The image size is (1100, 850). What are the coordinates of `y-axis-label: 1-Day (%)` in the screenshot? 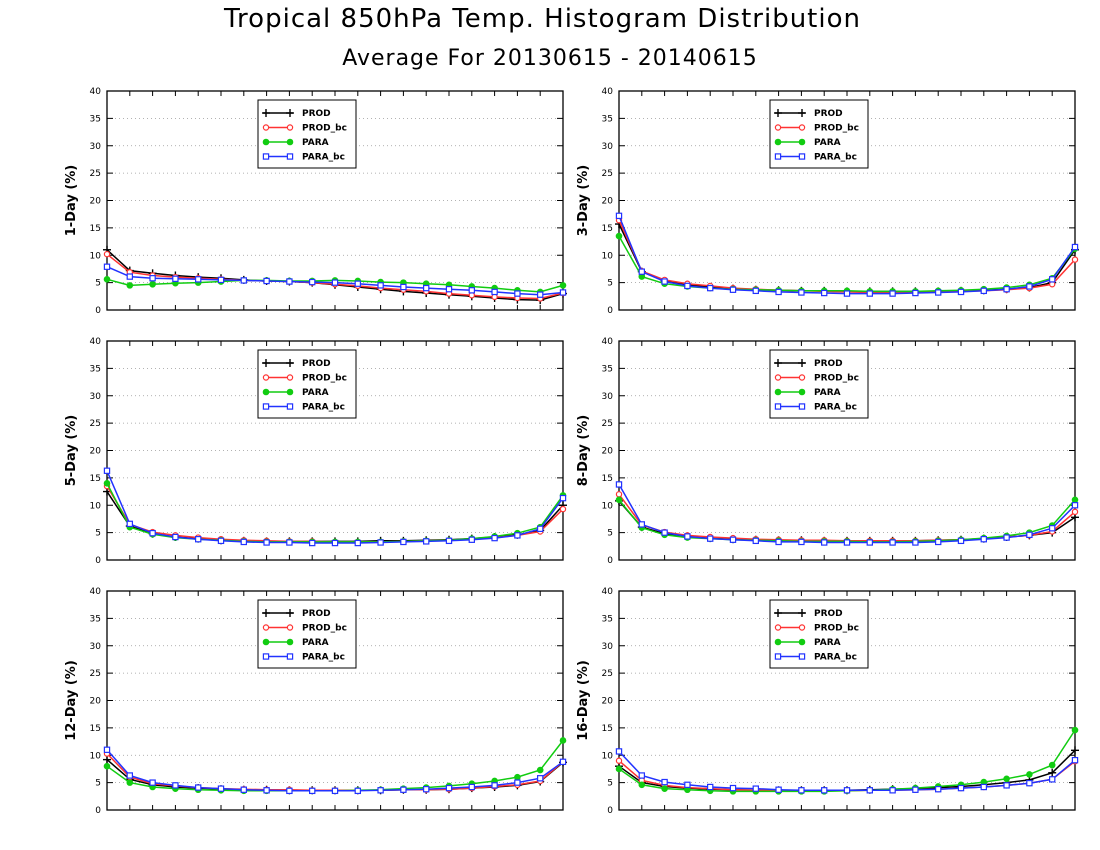 It's located at (71, 201).